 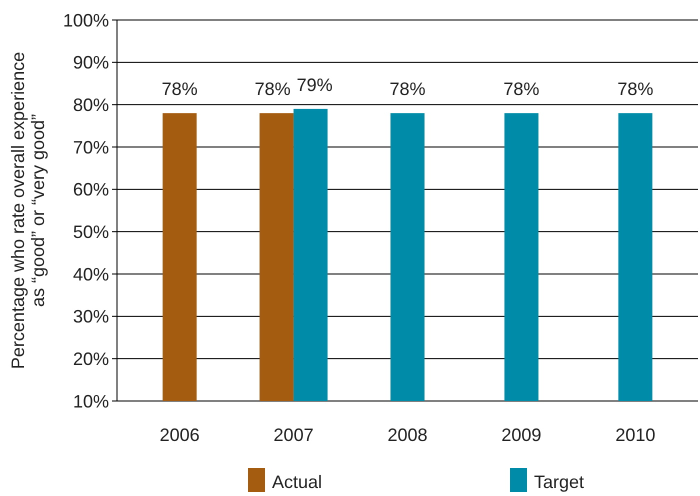 What do you see at coordinates (297, 482) in the screenshot?
I see `legend-label: Actual` at bounding box center [297, 482].